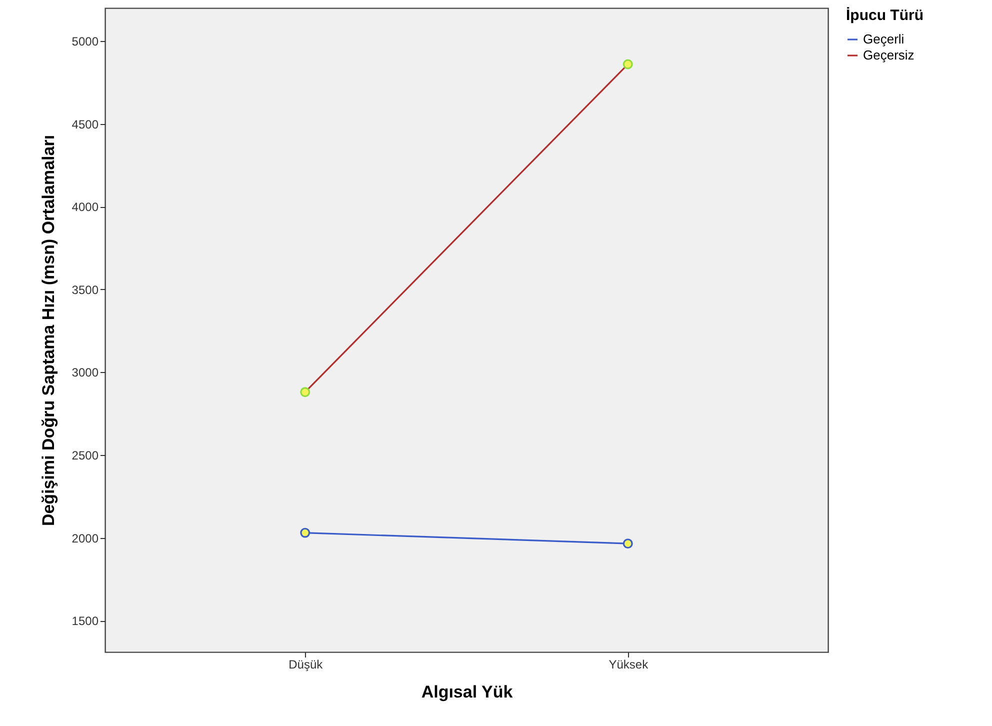 The image size is (992, 726). What do you see at coordinates (883, 39) in the screenshot?
I see `legend-label: Geçerli` at bounding box center [883, 39].